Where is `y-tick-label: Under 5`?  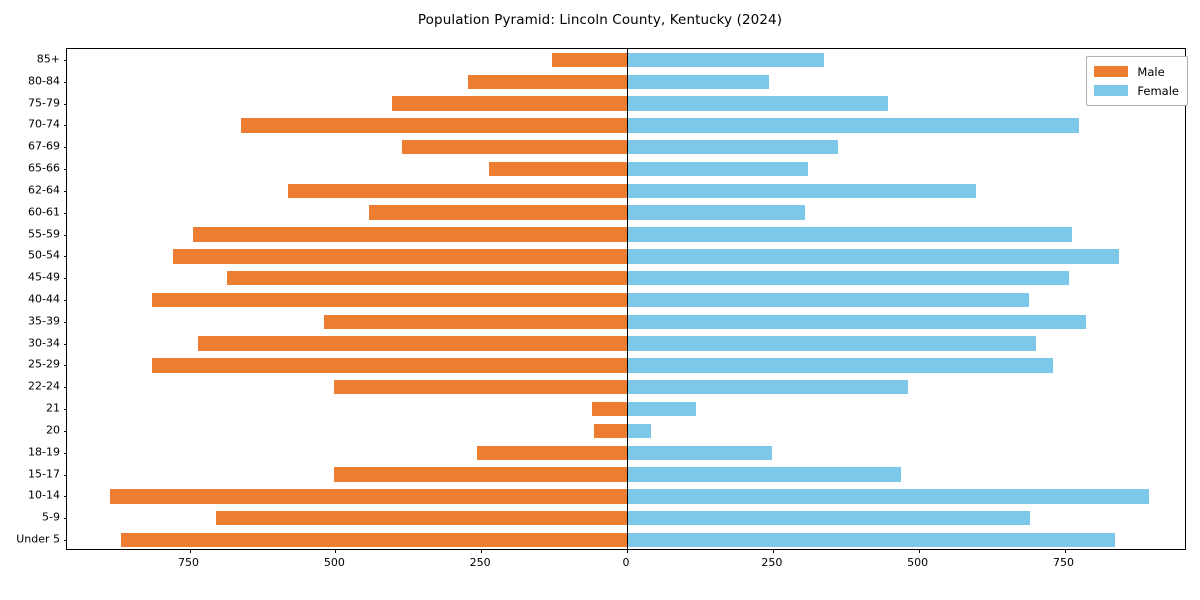 y-tick-label: Under 5 is located at coordinates (38, 539).